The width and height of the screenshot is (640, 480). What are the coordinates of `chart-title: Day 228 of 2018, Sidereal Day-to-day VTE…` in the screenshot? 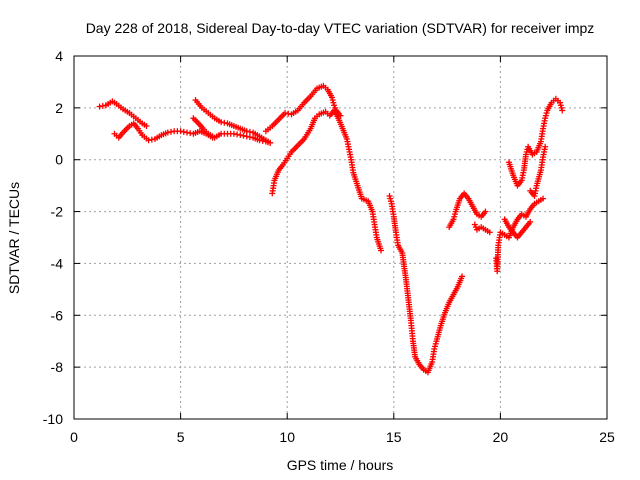 It's located at (340, 28).